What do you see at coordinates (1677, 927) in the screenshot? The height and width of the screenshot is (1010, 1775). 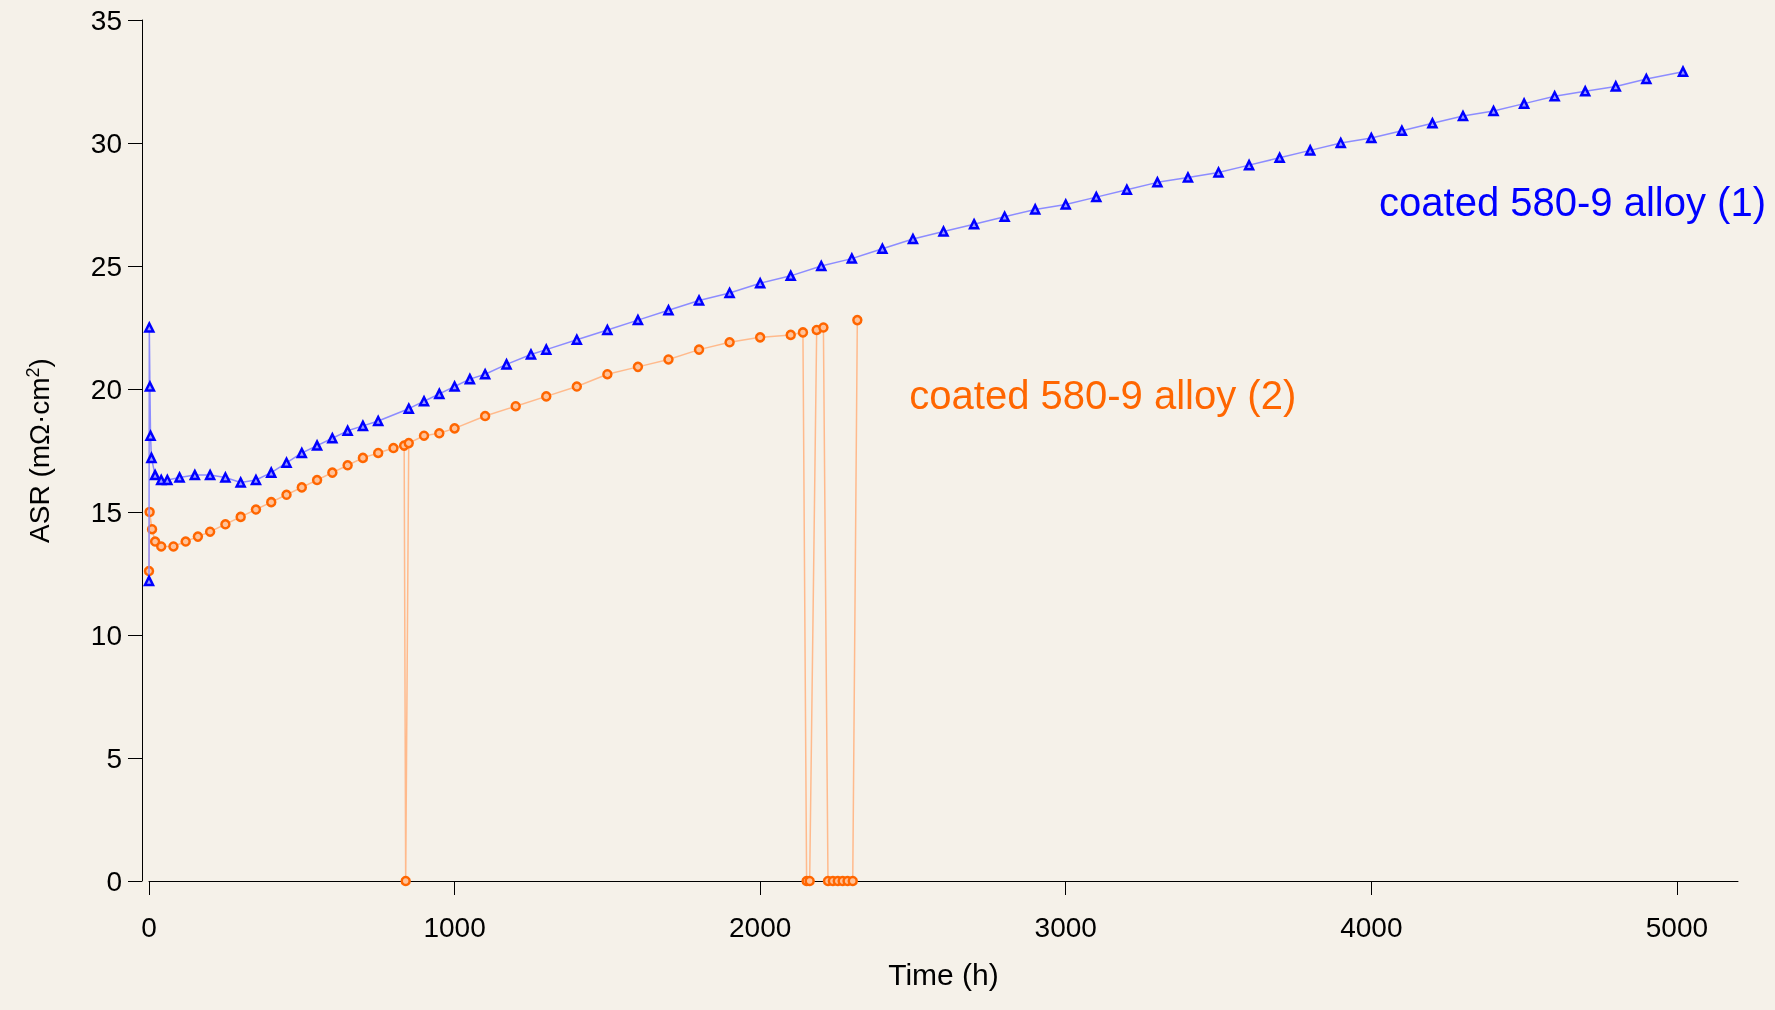 I see `x-tick-label: 5000` at bounding box center [1677, 927].